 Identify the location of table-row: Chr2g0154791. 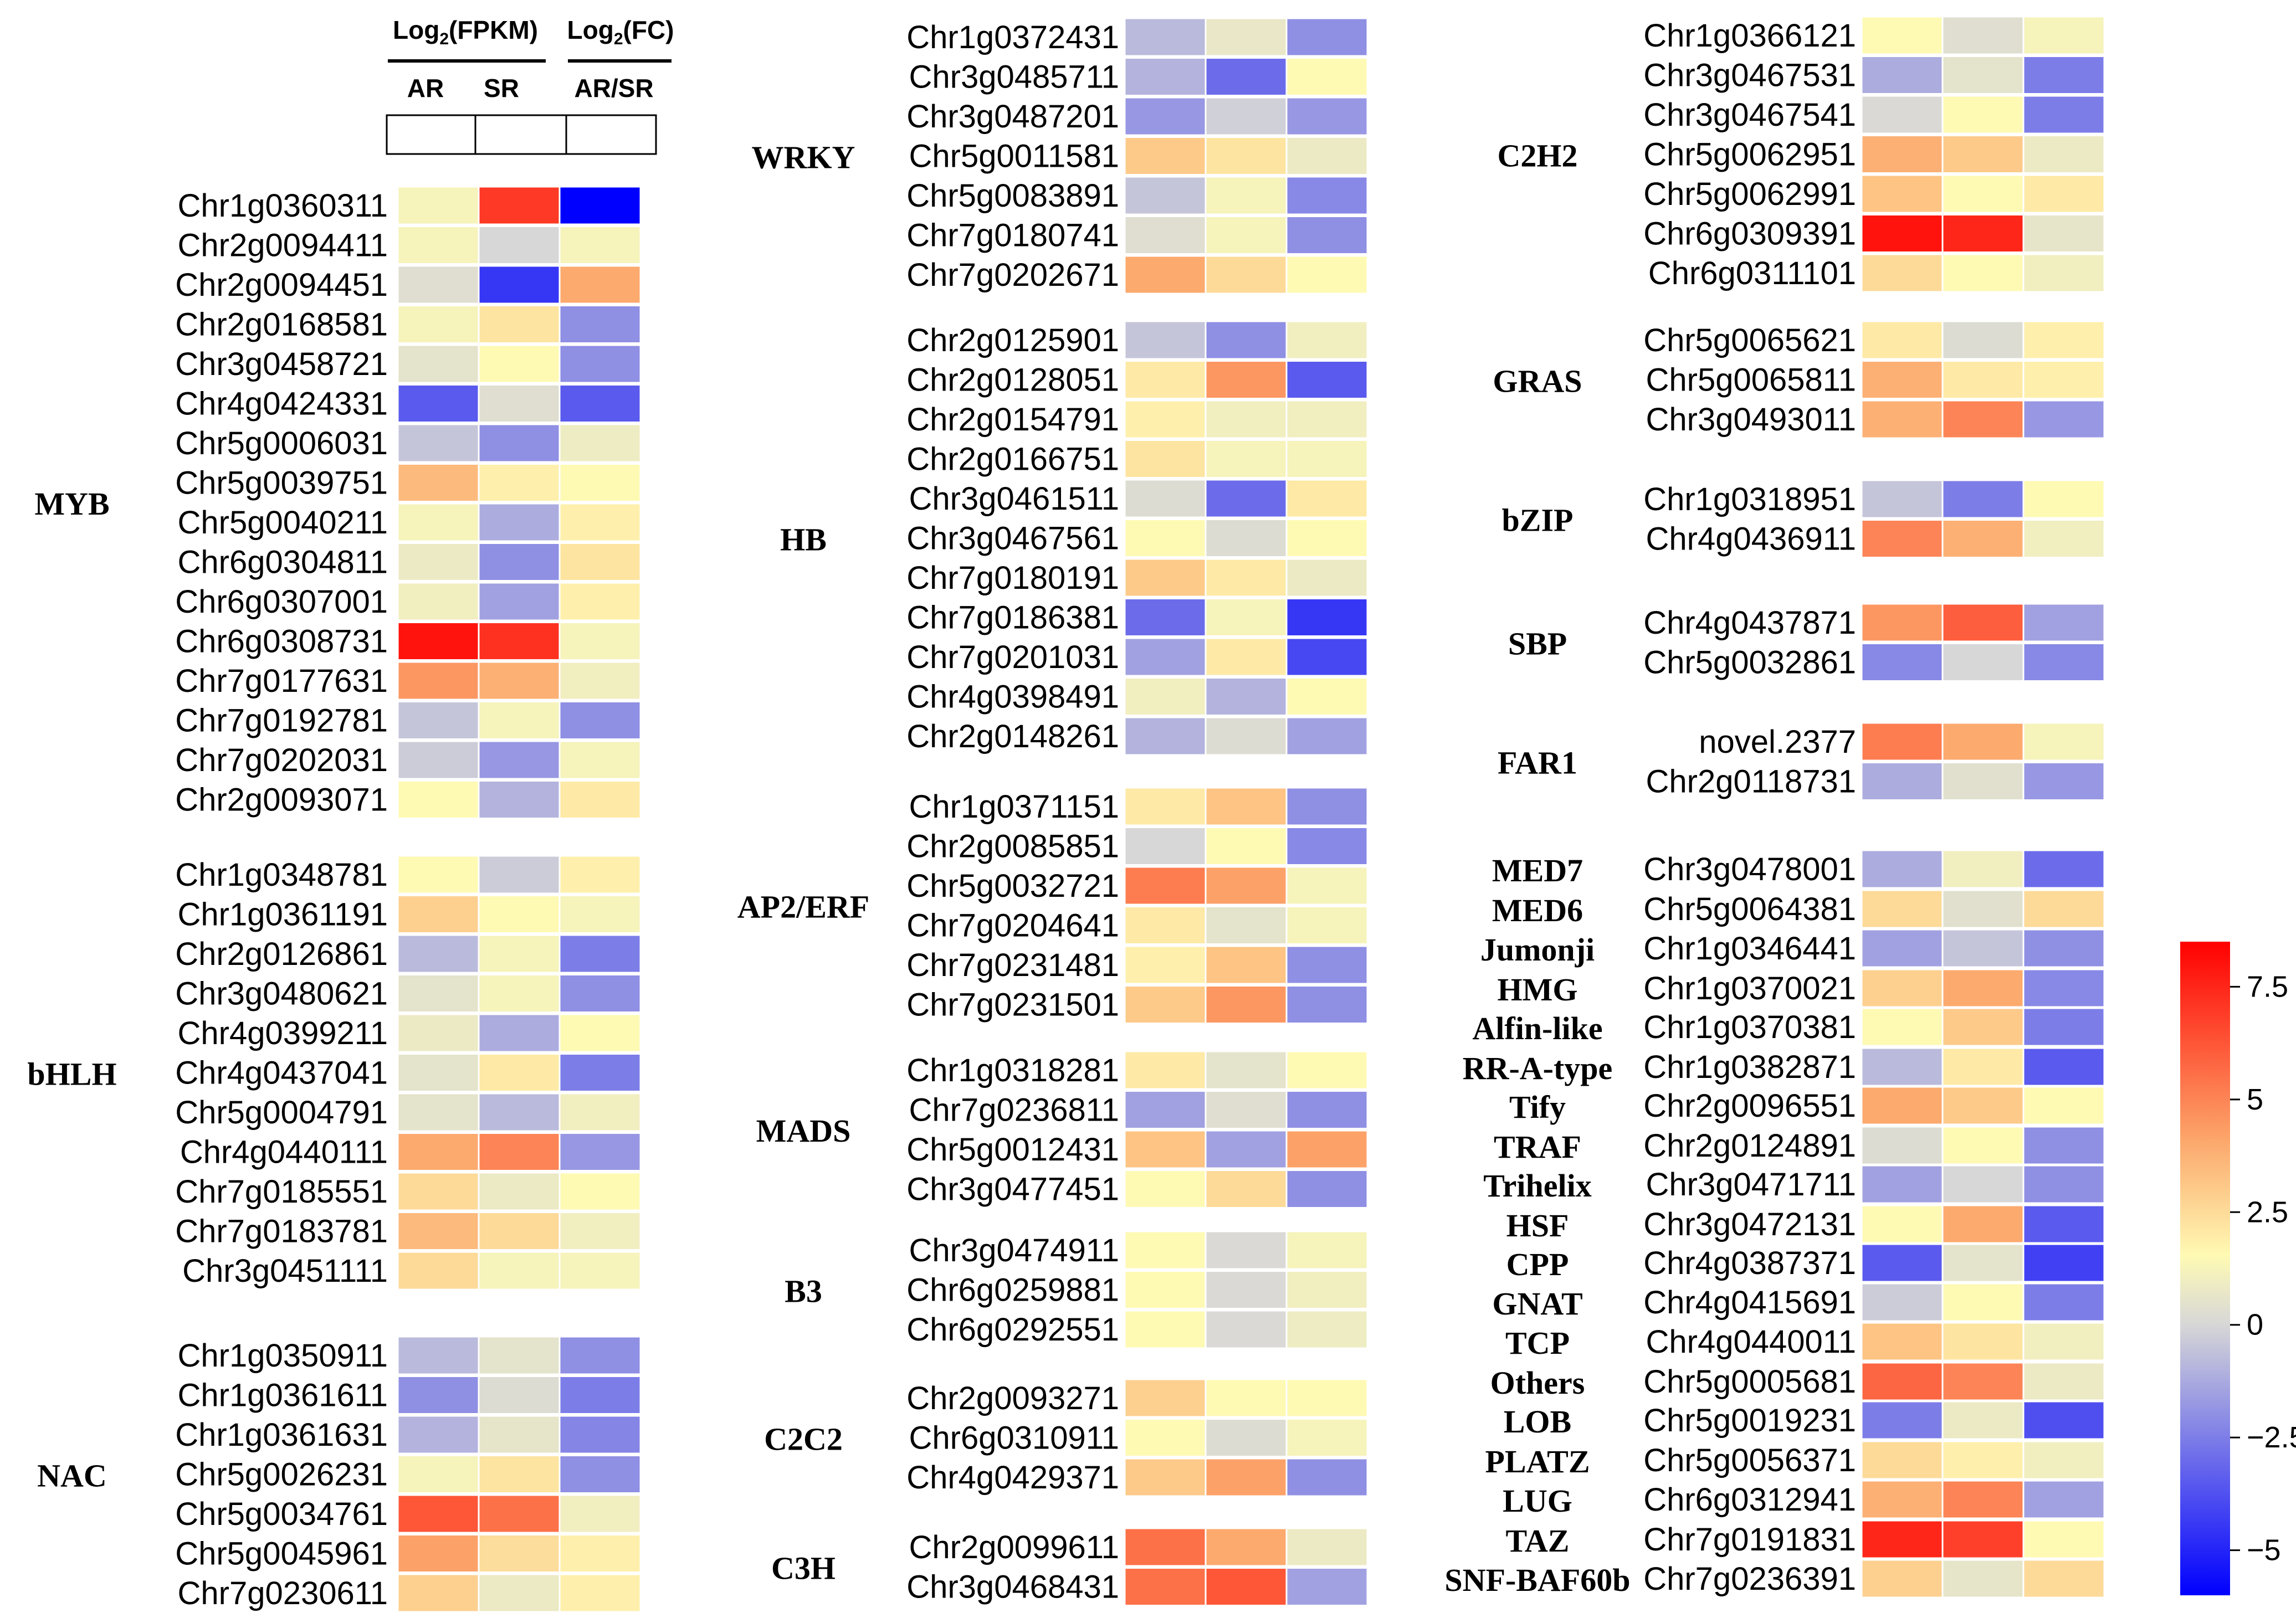
(1137, 419).